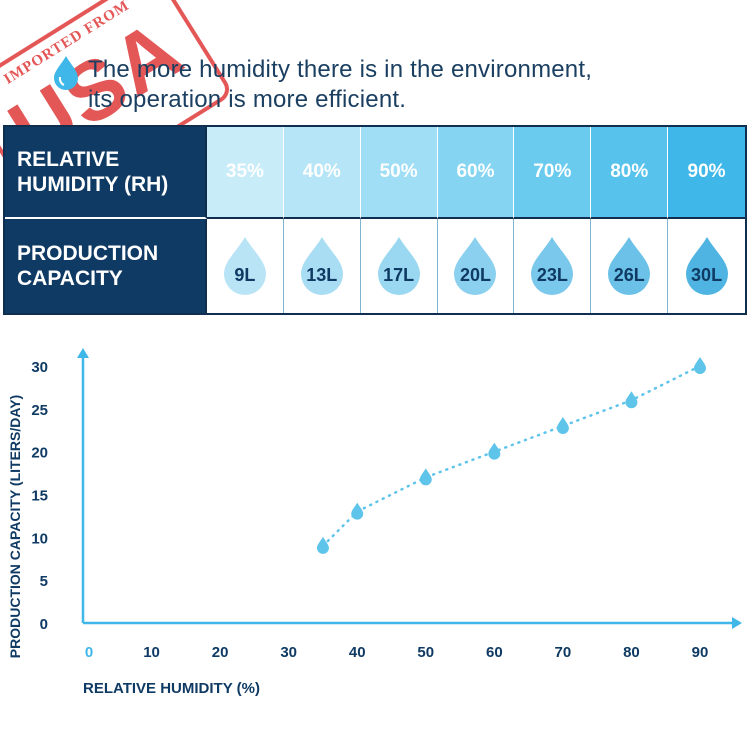 The width and height of the screenshot is (750, 750). I want to click on capacity-value: 17L, so click(399, 275).